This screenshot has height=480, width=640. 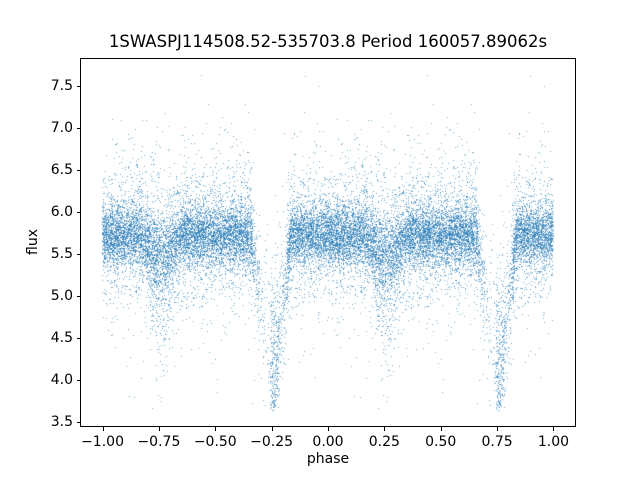 What do you see at coordinates (61, 128) in the screenshot?
I see `y-tick-label: 7.0` at bounding box center [61, 128].